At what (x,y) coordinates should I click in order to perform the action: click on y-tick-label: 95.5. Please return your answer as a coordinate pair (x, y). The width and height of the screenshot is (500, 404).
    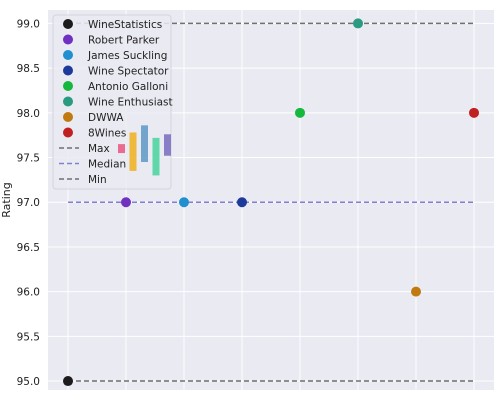
    Looking at the image, I should click on (28, 337).